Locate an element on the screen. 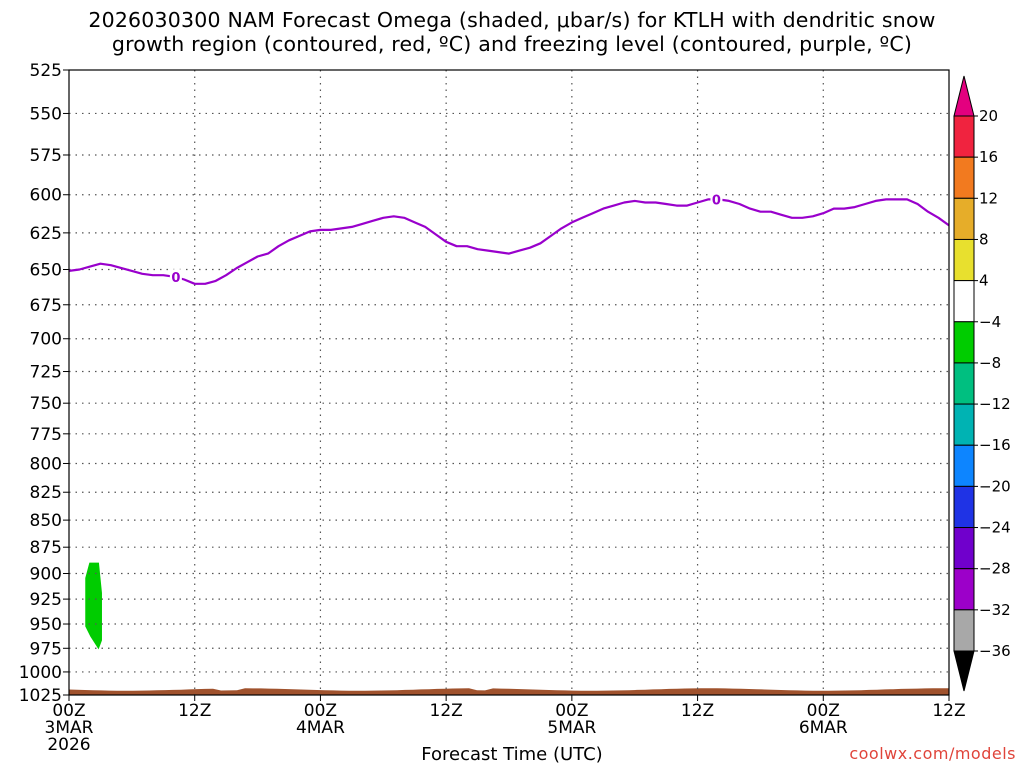 This screenshot has height=768, width=1024. freezing-level-line is located at coordinates (509, 241).